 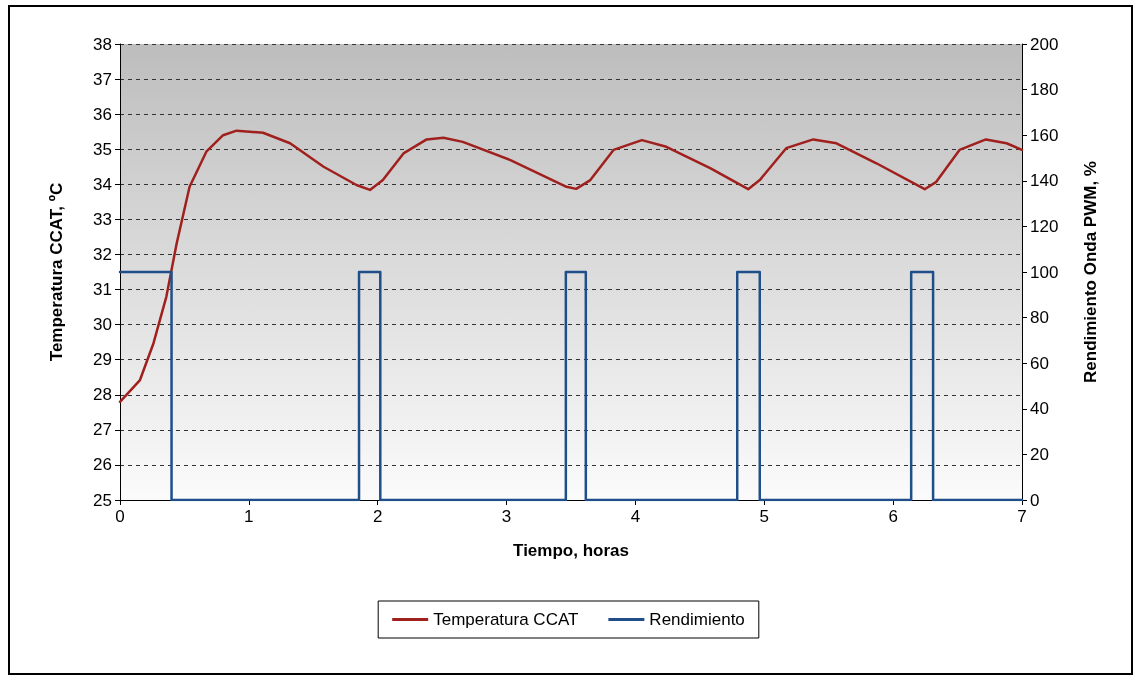 What do you see at coordinates (102, 254) in the screenshot?
I see `y-tick-label: 32` at bounding box center [102, 254].